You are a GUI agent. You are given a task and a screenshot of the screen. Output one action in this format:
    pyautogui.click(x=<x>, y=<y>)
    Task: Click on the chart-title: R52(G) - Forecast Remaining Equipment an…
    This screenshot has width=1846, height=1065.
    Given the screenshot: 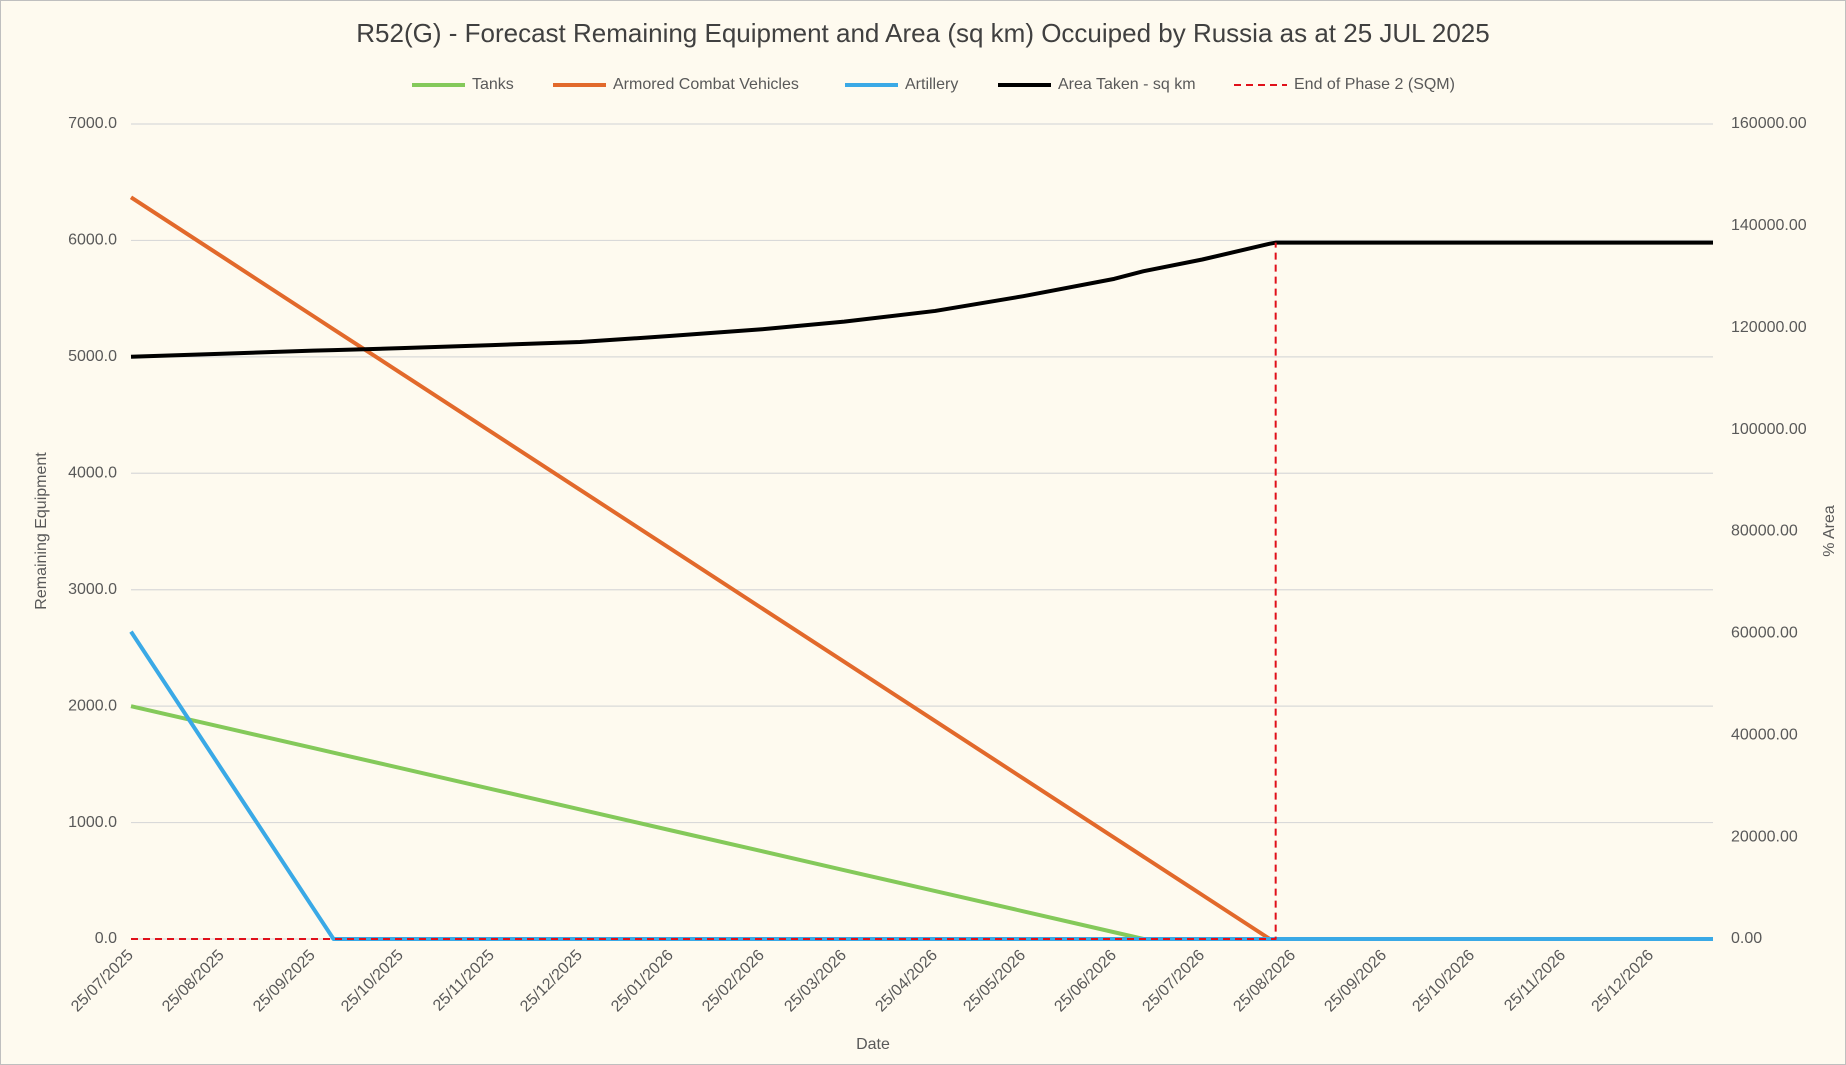 What is the action you would take?
    pyautogui.click(x=922, y=33)
    